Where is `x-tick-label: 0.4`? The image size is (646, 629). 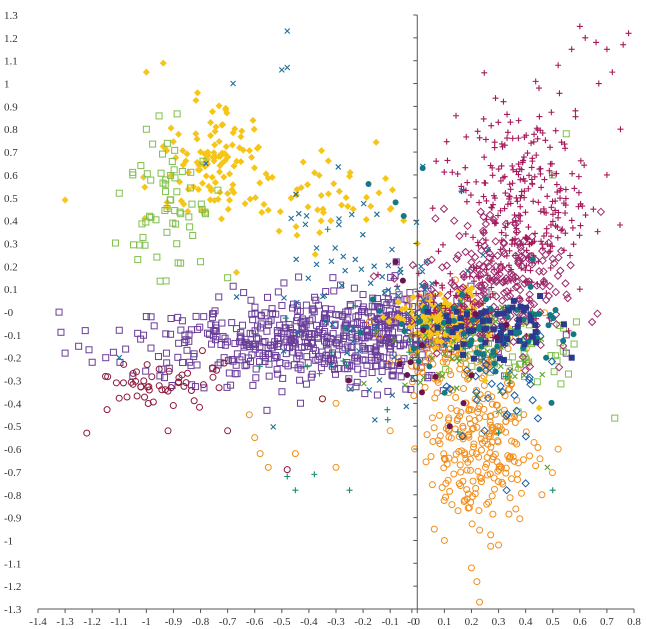 x-tick-label: 0.4 is located at coordinates (526, 622).